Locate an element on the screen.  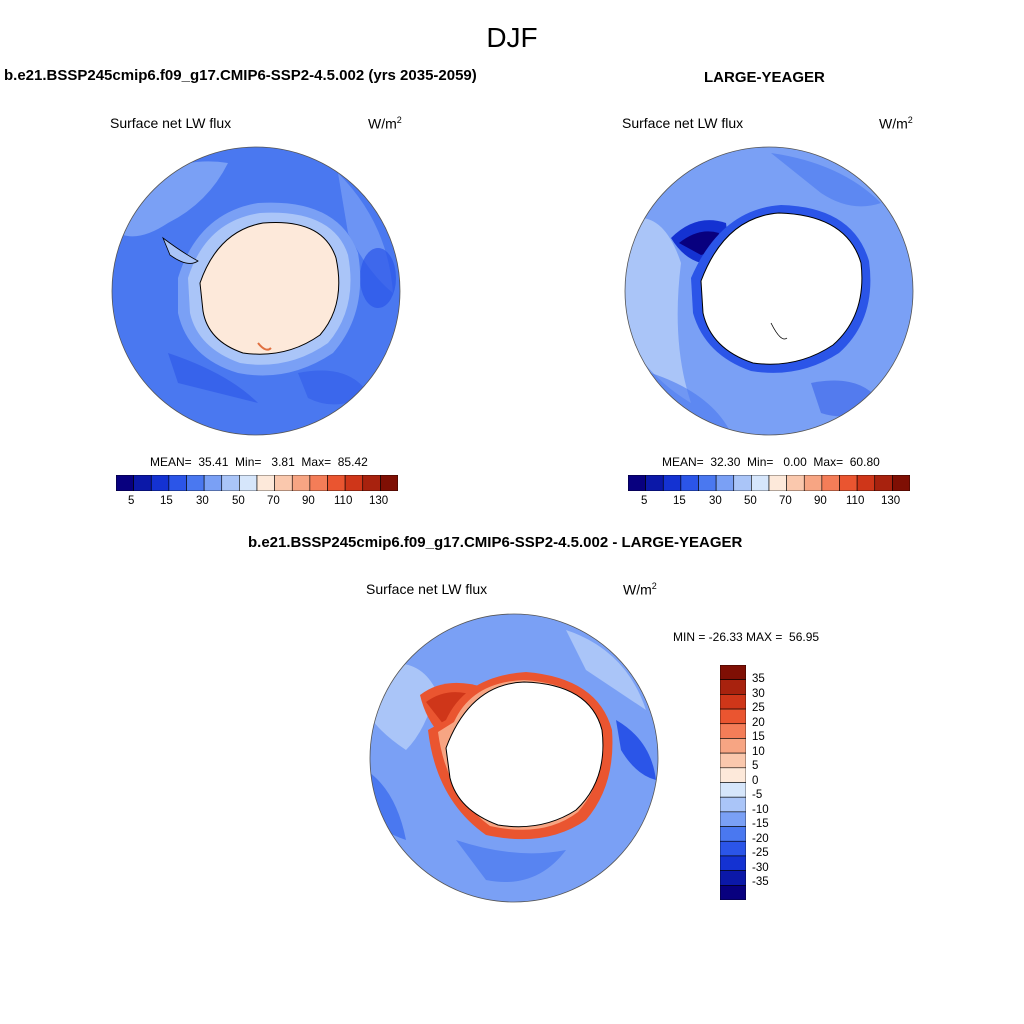
diff-variable-label: Surface net LW flux is located at coordinates (427, 589).